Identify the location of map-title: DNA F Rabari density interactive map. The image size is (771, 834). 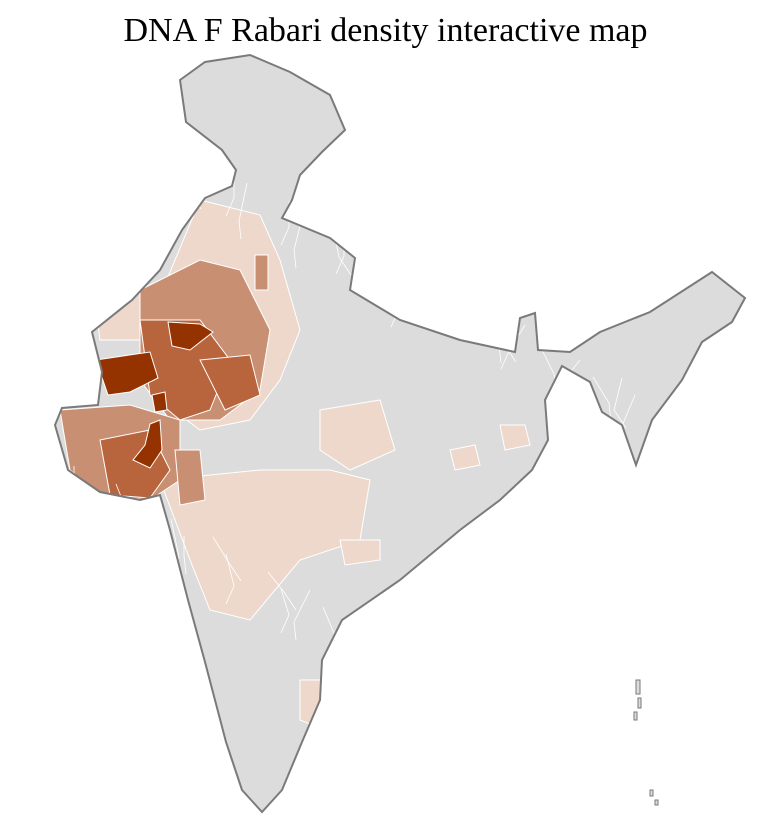
(385, 30).